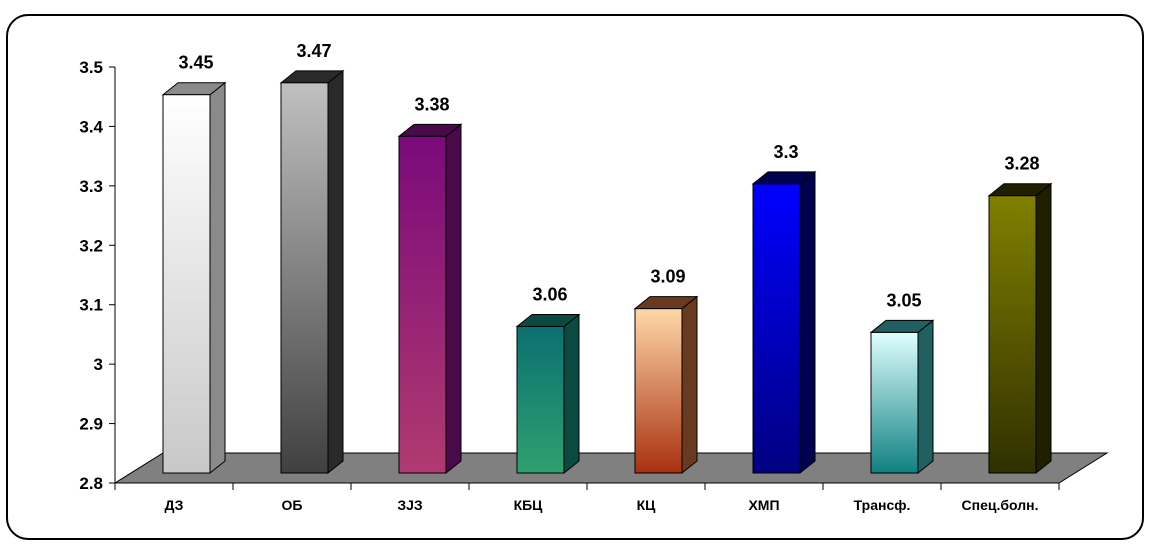 This screenshot has width=1151, height=544. Describe the element at coordinates (91, 126) in the screenshot. I see `y-tick-label: 3.4` at that location.